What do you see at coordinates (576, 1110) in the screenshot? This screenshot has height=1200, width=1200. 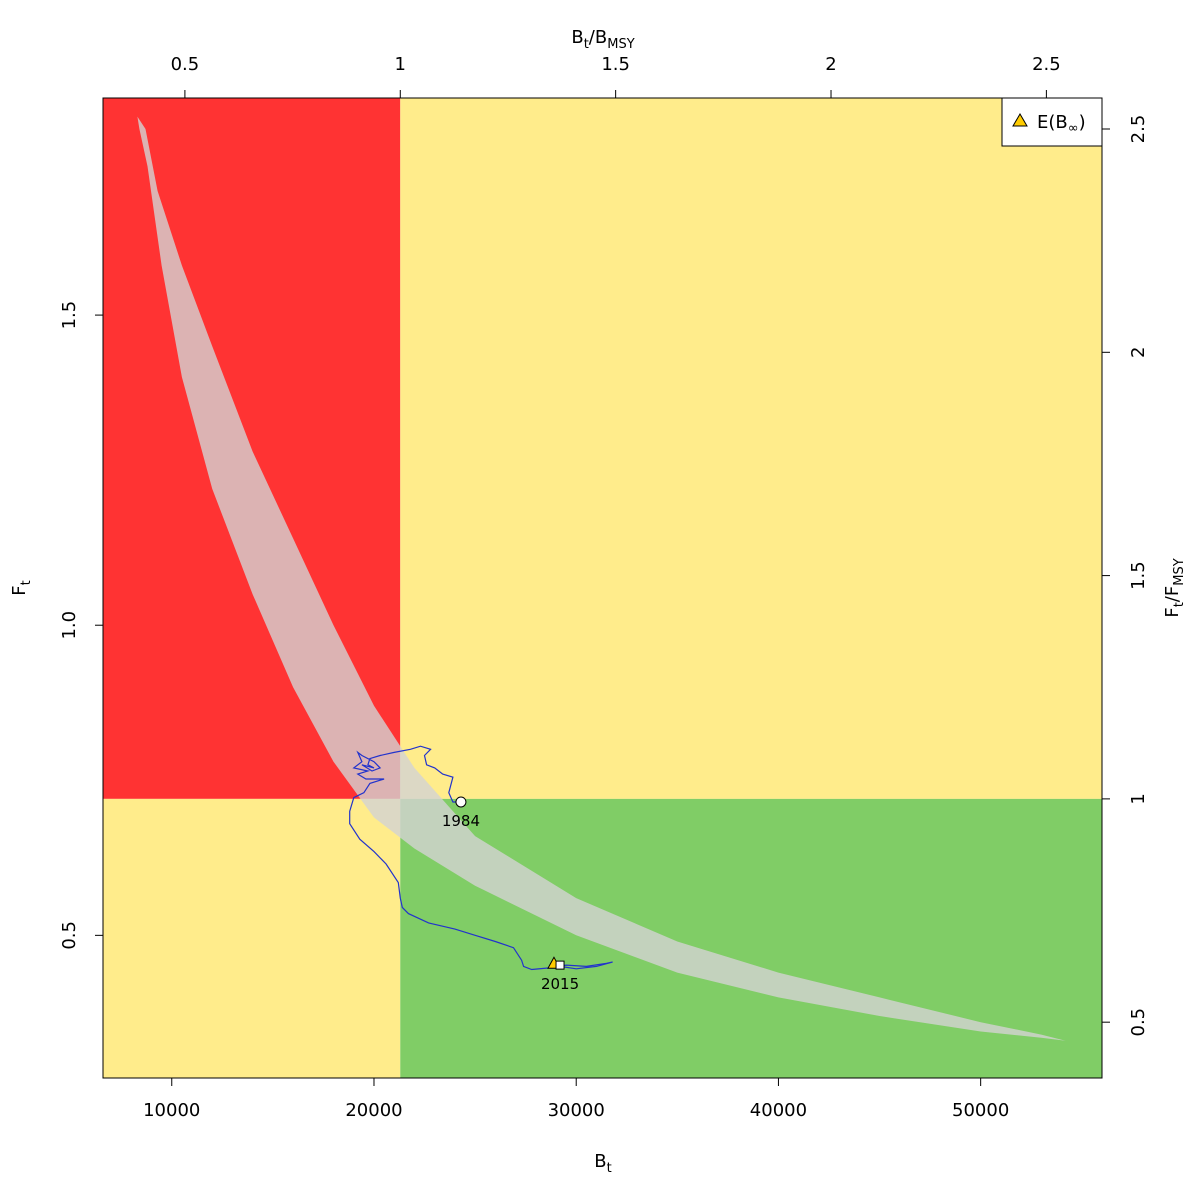 I see `x-tick-label: 30000` at bounding box center [576, 1110].